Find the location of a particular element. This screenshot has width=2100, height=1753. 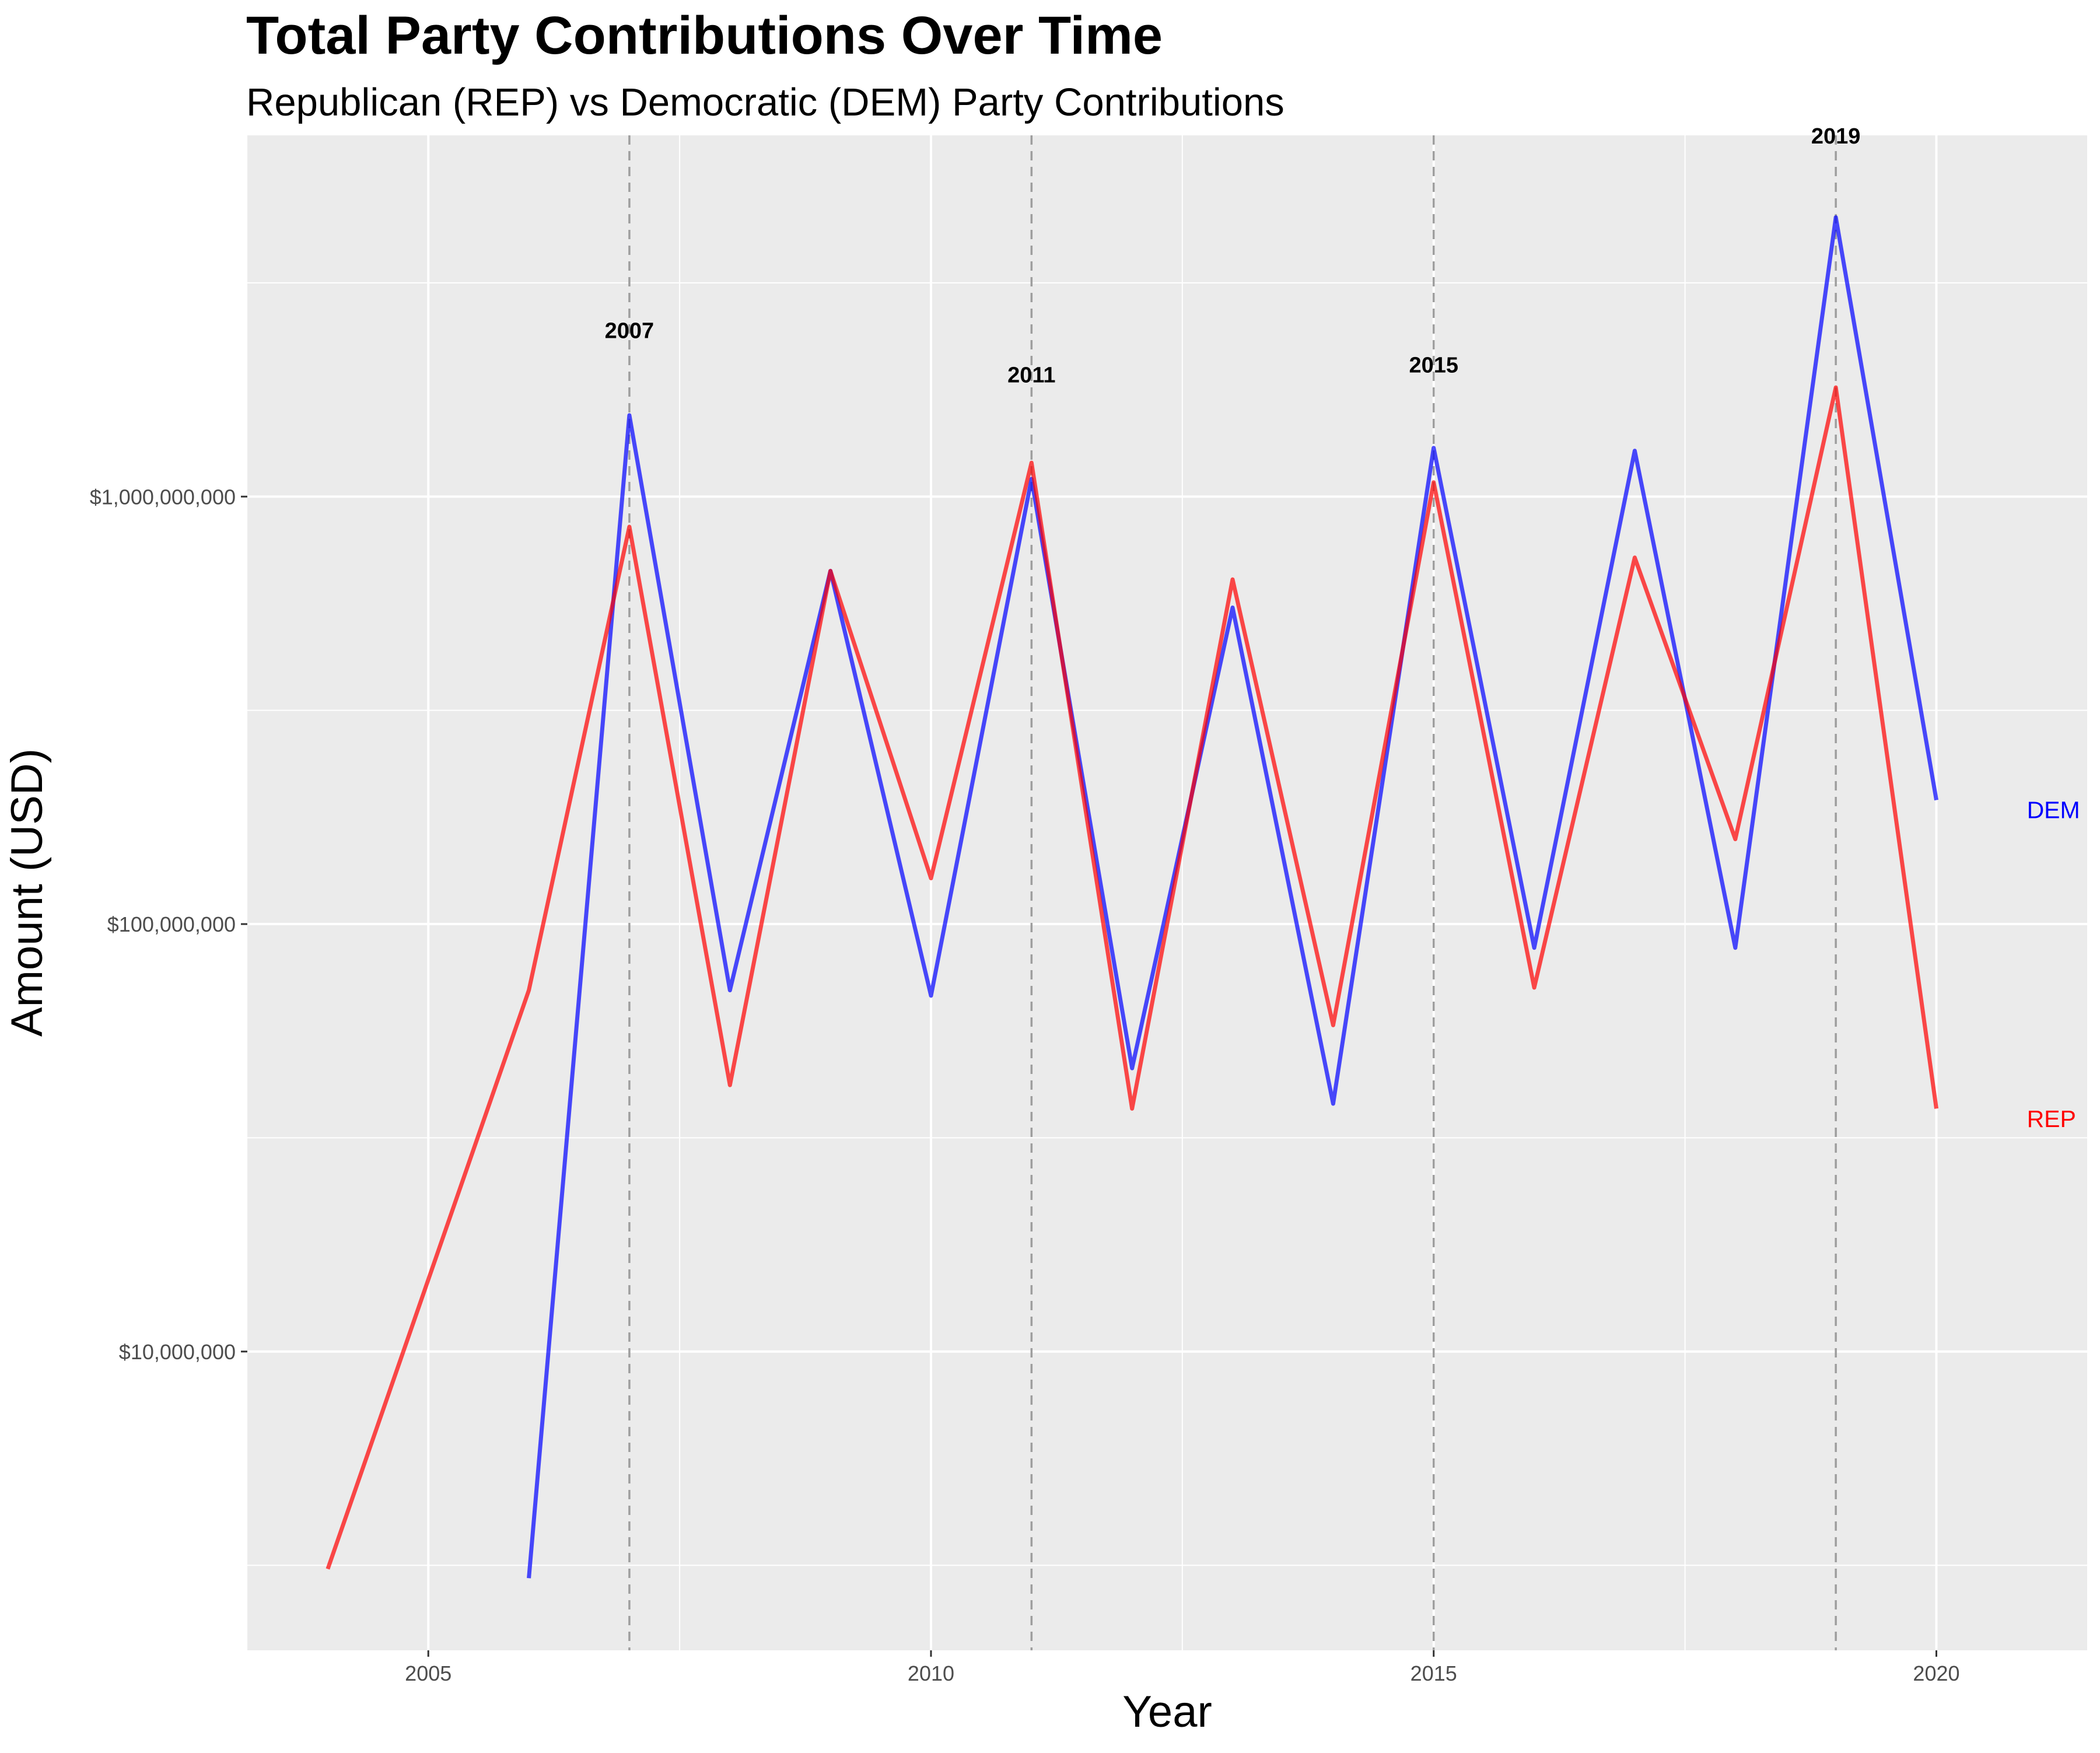

peak-annotations: 2007 2011 2015 2019 is located at coordinates (1233, 256).